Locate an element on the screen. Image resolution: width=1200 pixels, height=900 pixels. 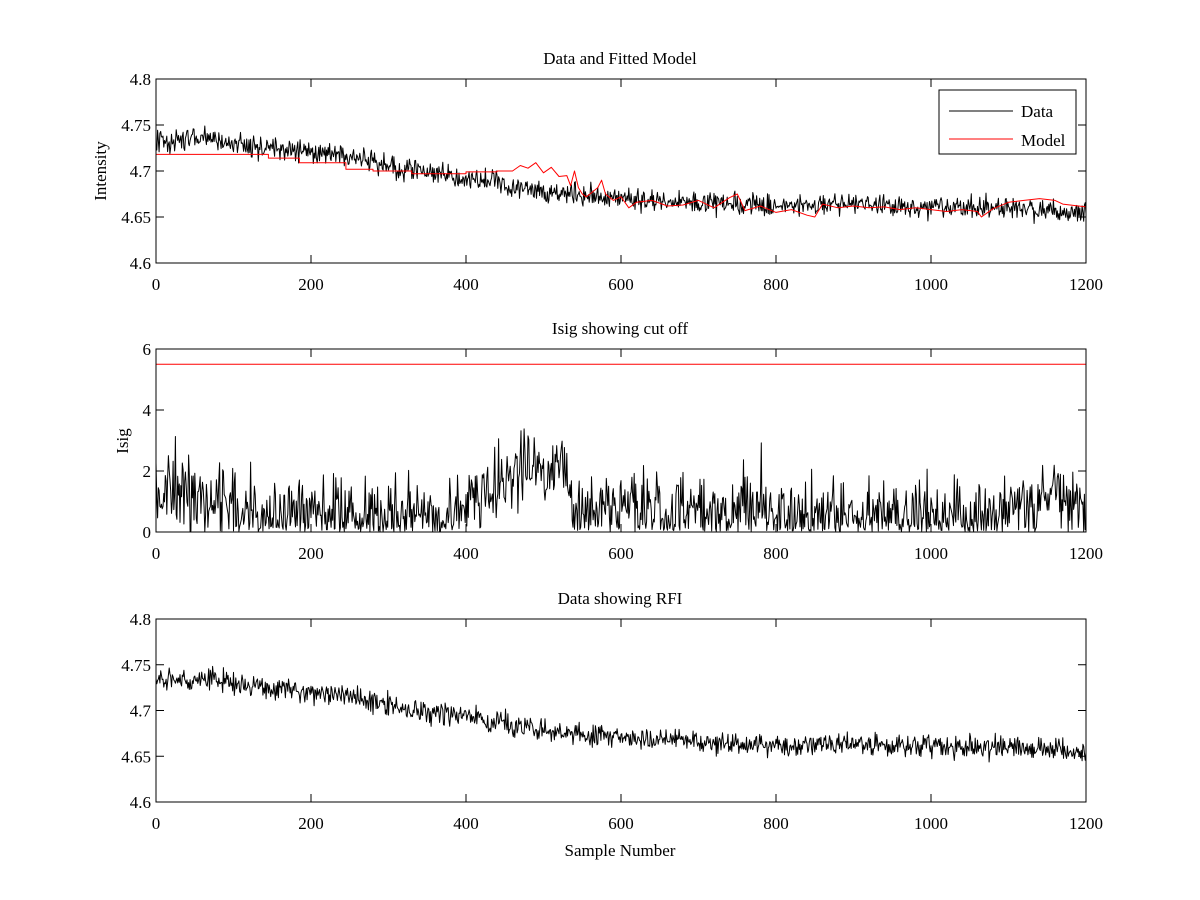
panel-2-title: Isig showing cut off is located at coordinates (620, 328).